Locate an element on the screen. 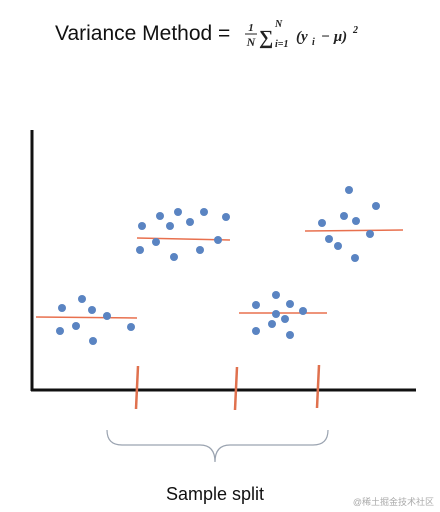 This screenshot has width=440, height=512. formula-lower: i=1 is located at coordinates (281, 44).